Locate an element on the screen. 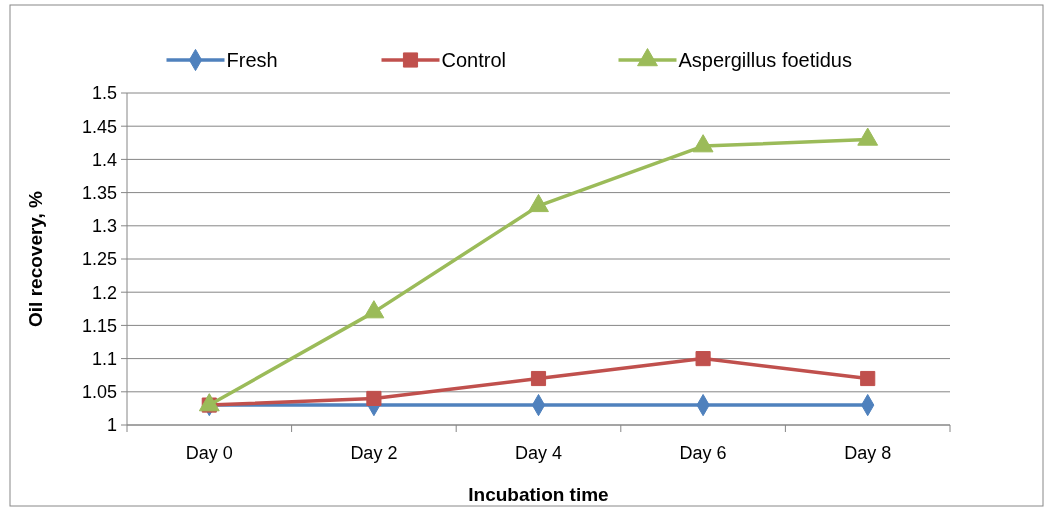 The width and height of the screenshot is (1045, 507). y-tick-label: 1.5 is located at coordinates (104, 93).